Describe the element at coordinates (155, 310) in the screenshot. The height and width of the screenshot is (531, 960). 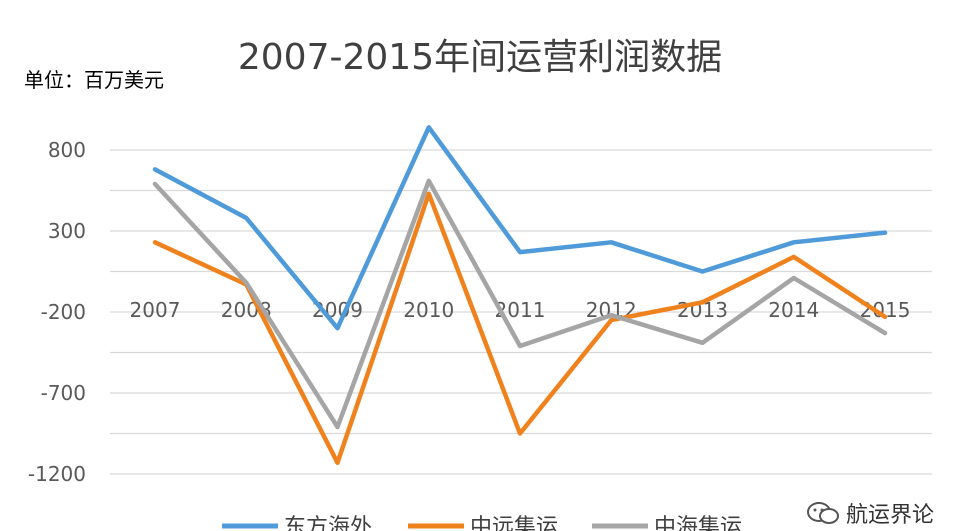
I see `x-tick-label: 2007` at that location.